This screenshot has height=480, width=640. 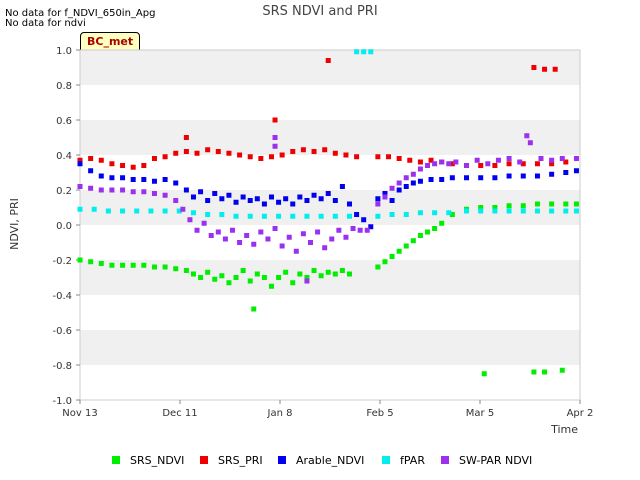 I want to click on x-tick-label: Mar 5, so click(x=480, y=413).